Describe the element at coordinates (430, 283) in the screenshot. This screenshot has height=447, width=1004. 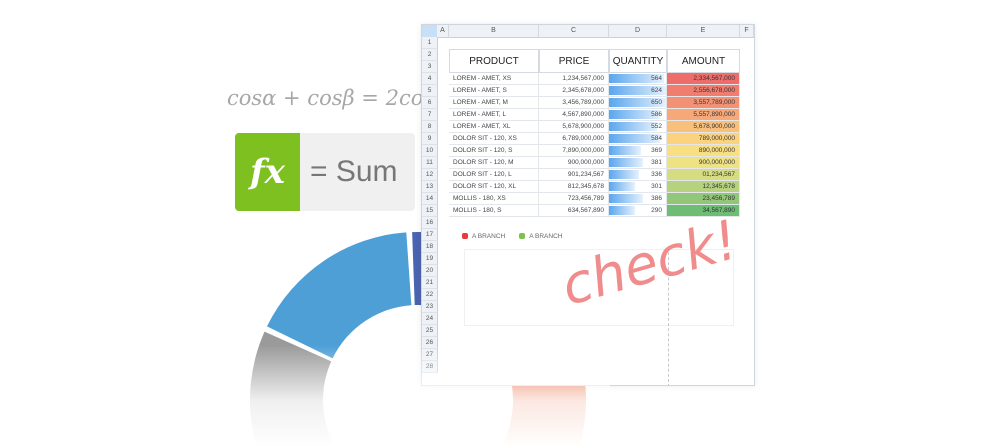
I see `row-header: 21` at that location.